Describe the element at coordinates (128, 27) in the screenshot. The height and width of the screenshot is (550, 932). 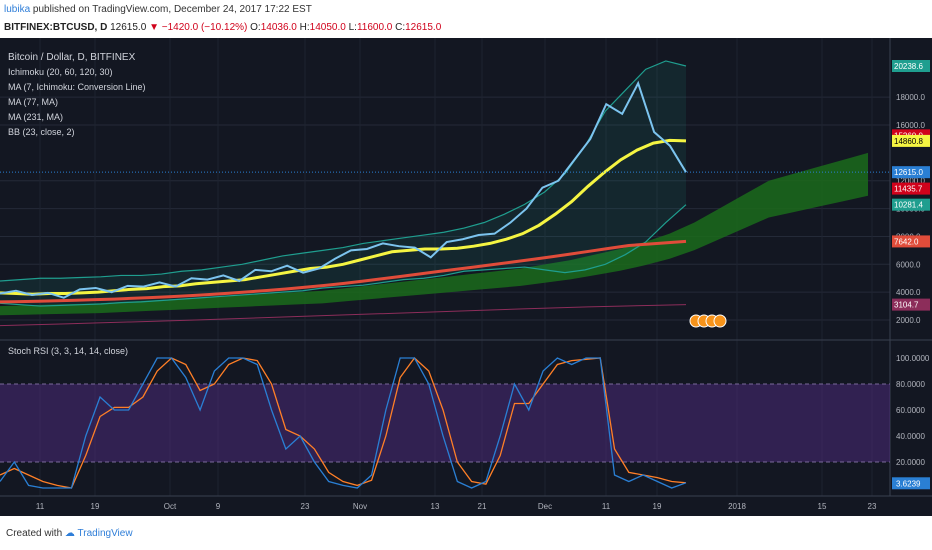
I see `last-price: 12615.0` at that location.